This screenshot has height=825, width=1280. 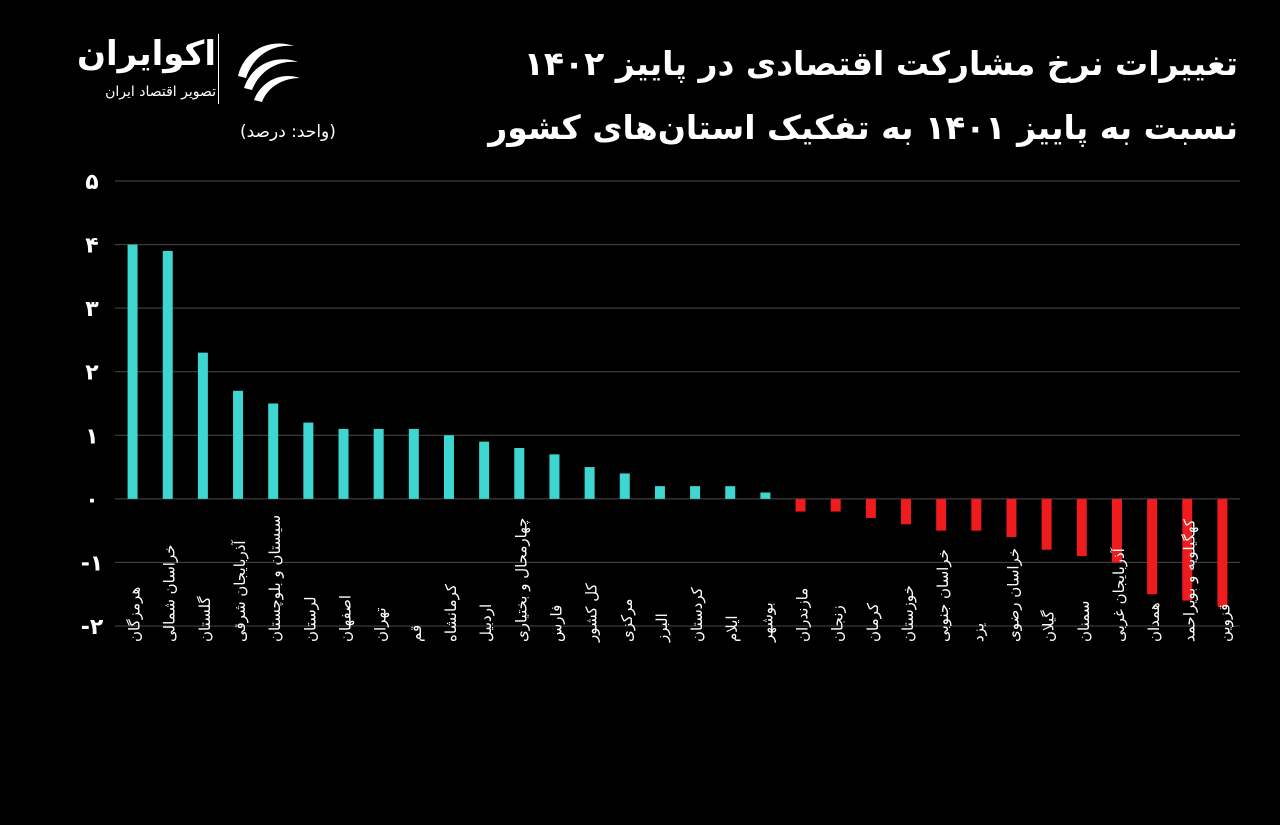 I want to click on y-tick-label: ۳, so click(x=92, y=309).